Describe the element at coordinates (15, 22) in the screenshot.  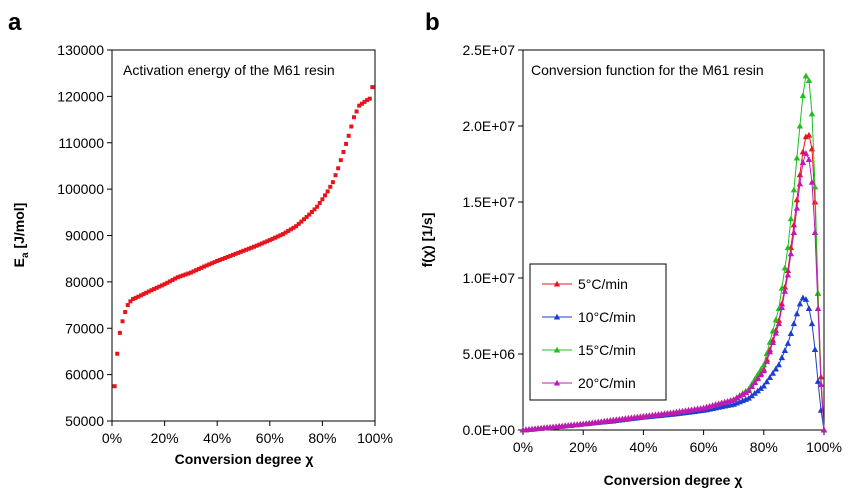
I see `panel-a-letter: a` at that location.